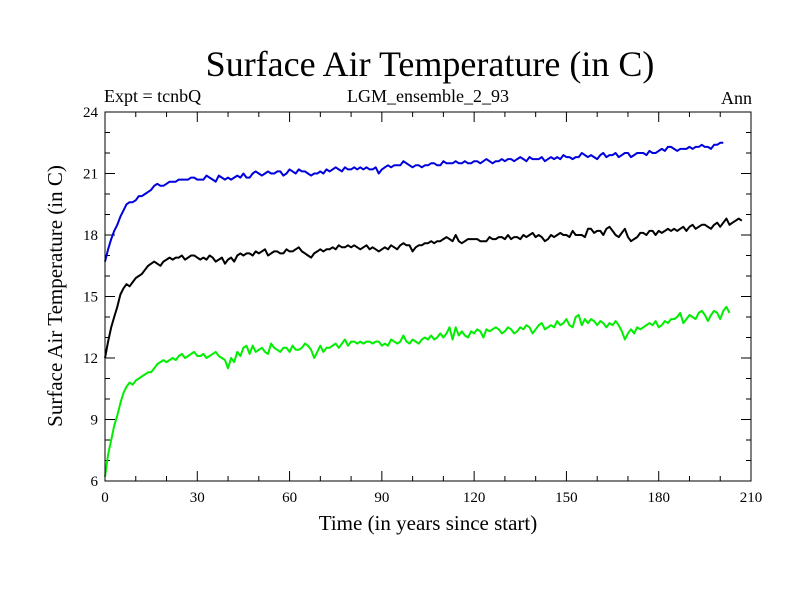 Image resolution: width=800 pixels, height=600 pixels. Describe the element at coordinates (152, 96) in the screenshot. I see `experiment-label: Expt = tcnbQ` at that location.